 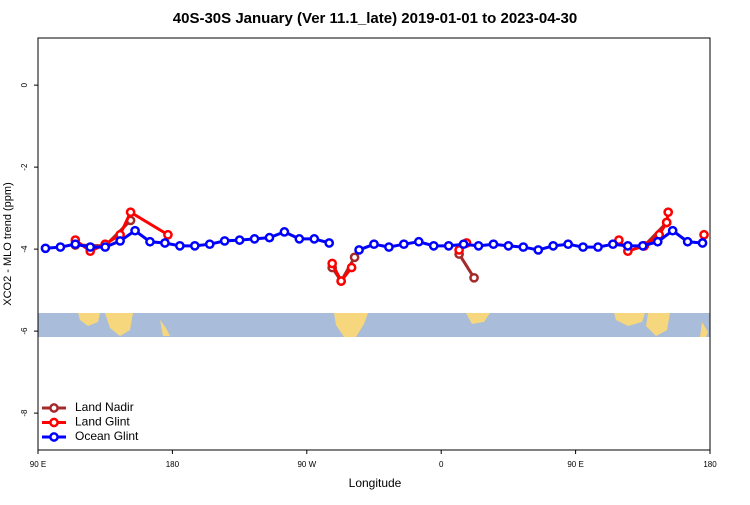 I want to click on legend-label: Land Glint, so click(x=102, y=422).